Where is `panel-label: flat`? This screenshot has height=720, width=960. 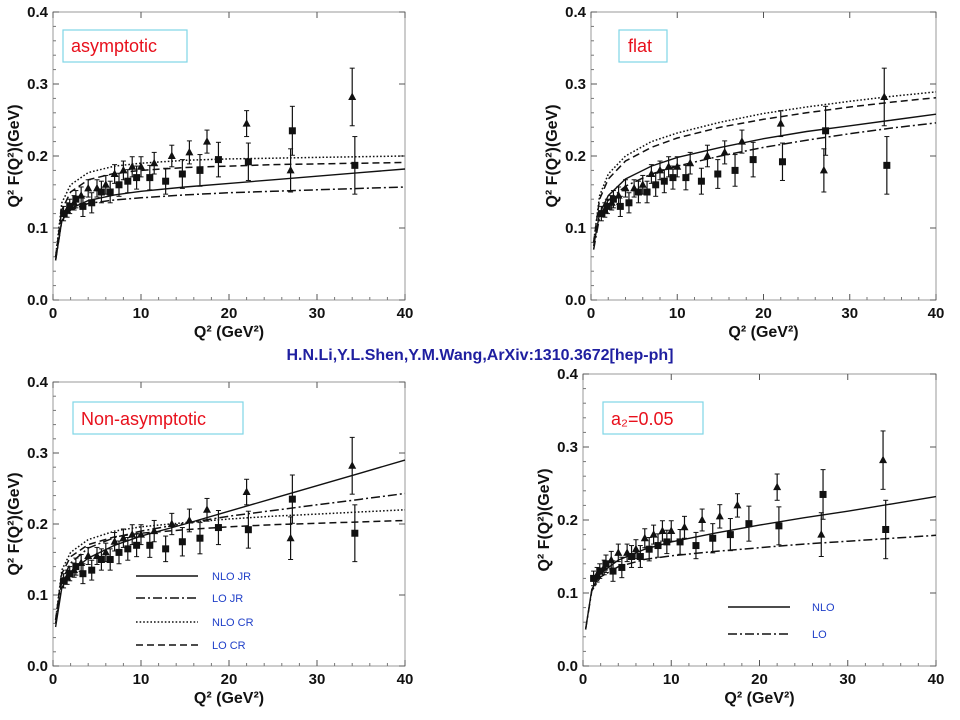
panel-label: flat is located at coordinates (640, 46).